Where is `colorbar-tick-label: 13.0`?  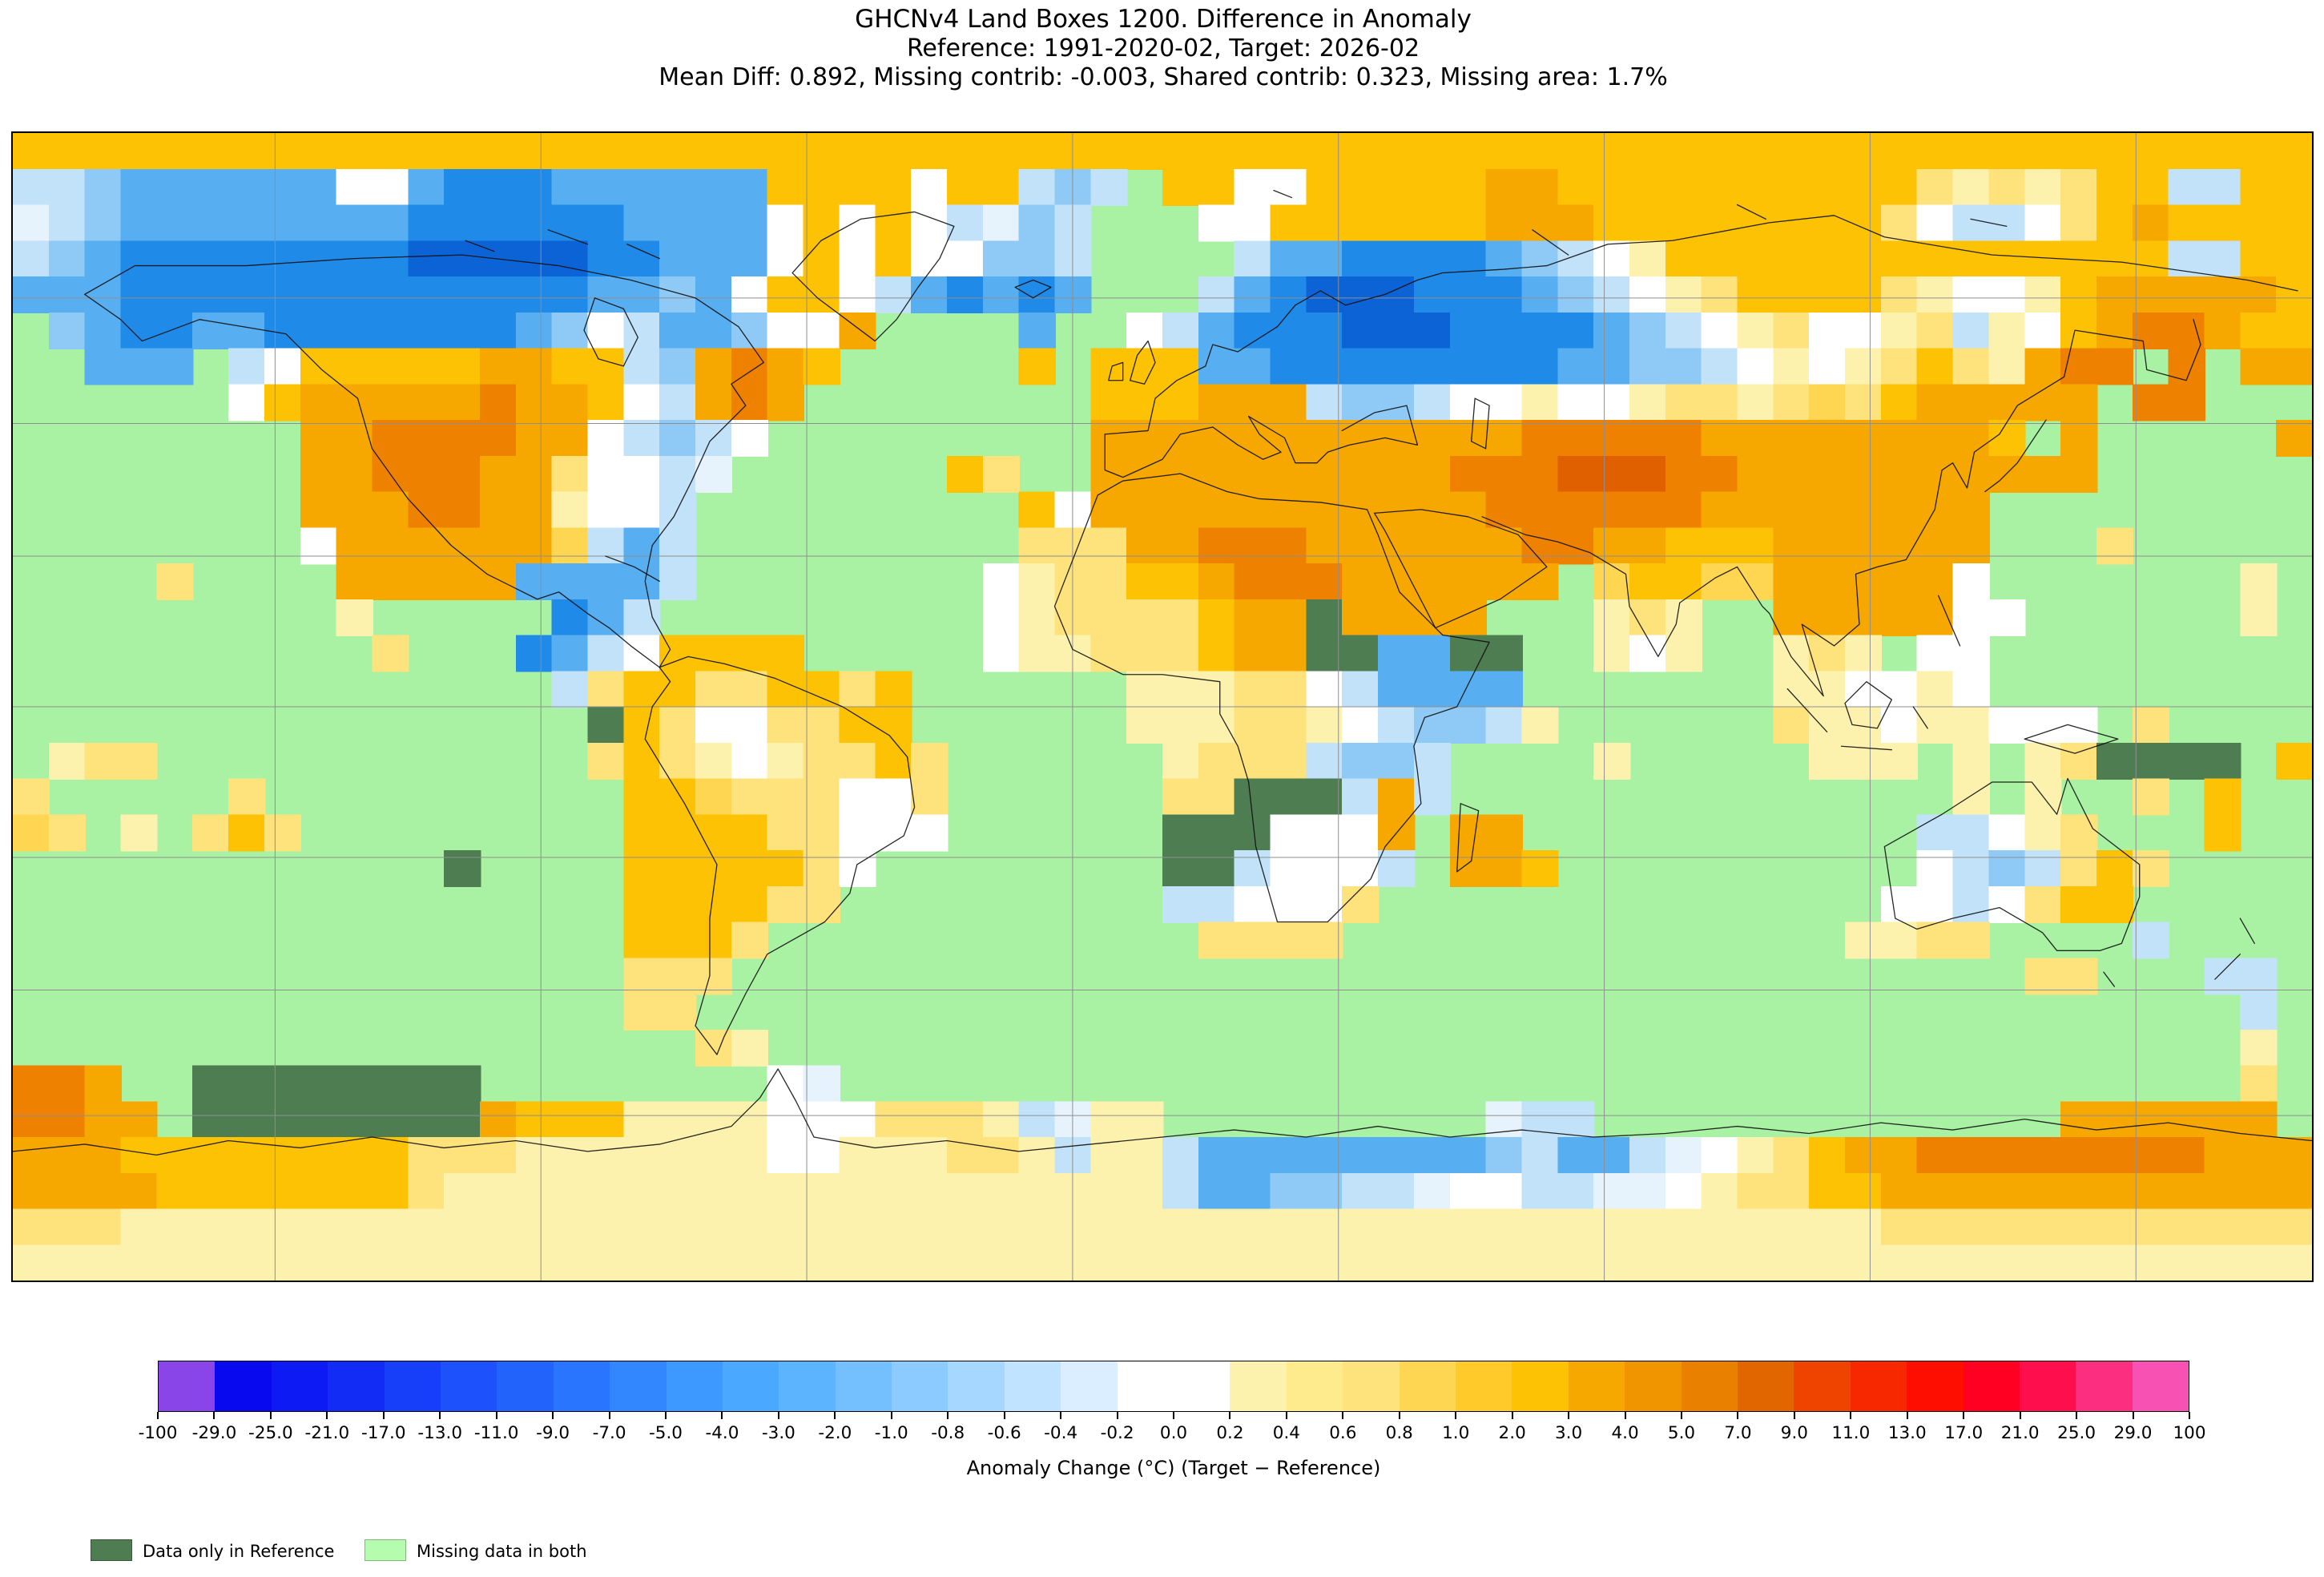 colorbar-tick-label: 13.0 is located at coordinates (1907, 1433).